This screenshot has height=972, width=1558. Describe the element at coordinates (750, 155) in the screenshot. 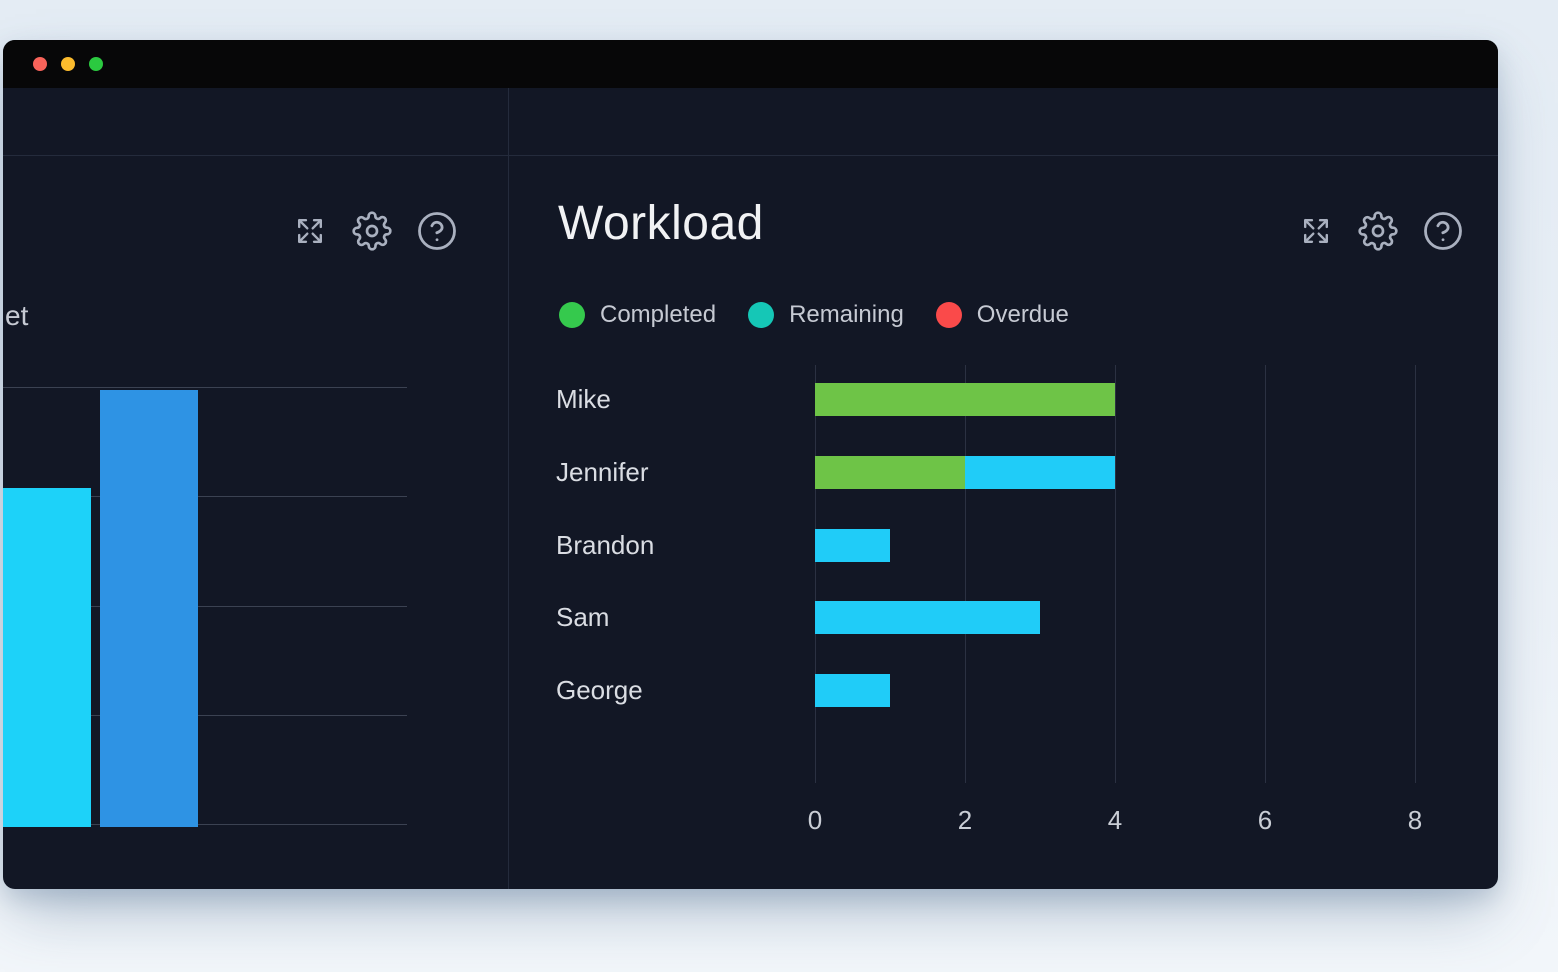

I see `toolbar-divider` at that location.